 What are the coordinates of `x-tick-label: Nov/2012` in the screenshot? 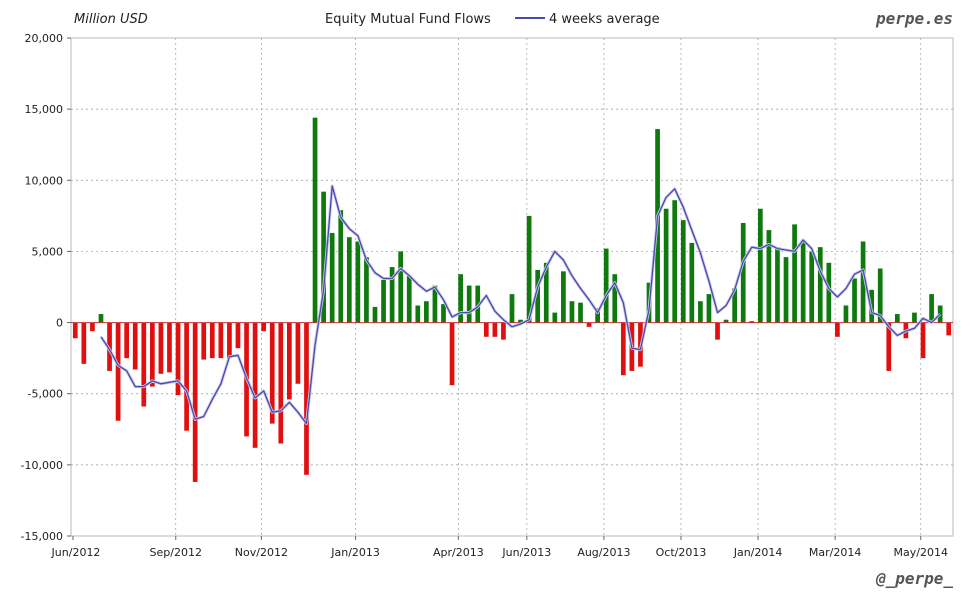 It's located at (261, 552).